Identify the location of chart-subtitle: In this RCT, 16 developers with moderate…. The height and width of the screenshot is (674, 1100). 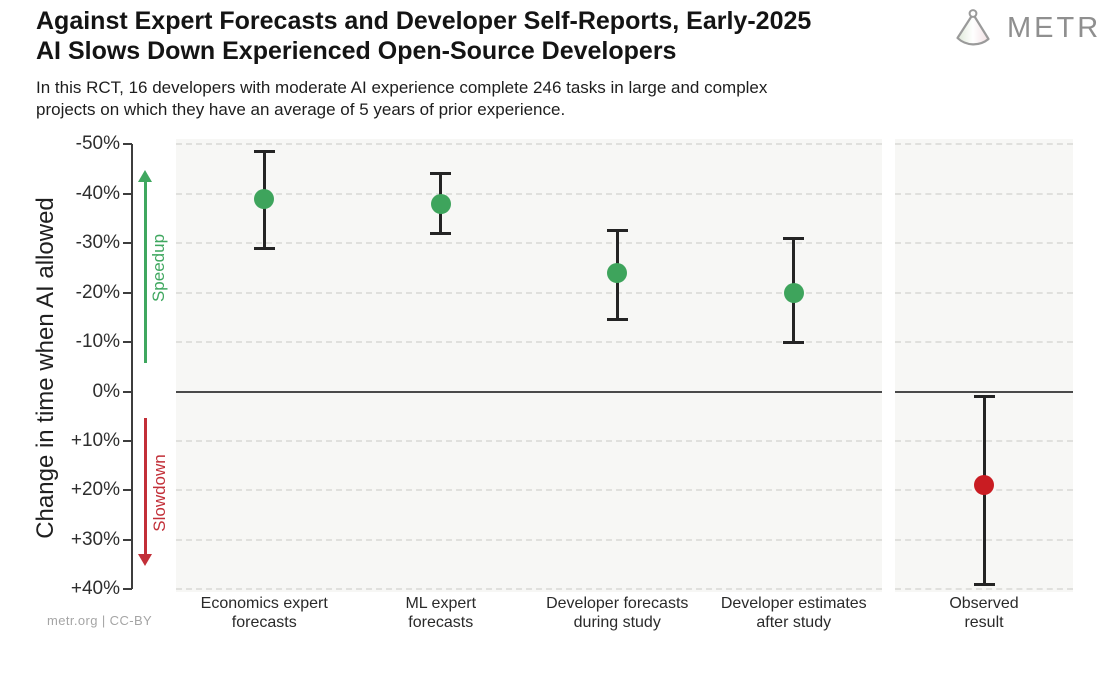
(401, 99).